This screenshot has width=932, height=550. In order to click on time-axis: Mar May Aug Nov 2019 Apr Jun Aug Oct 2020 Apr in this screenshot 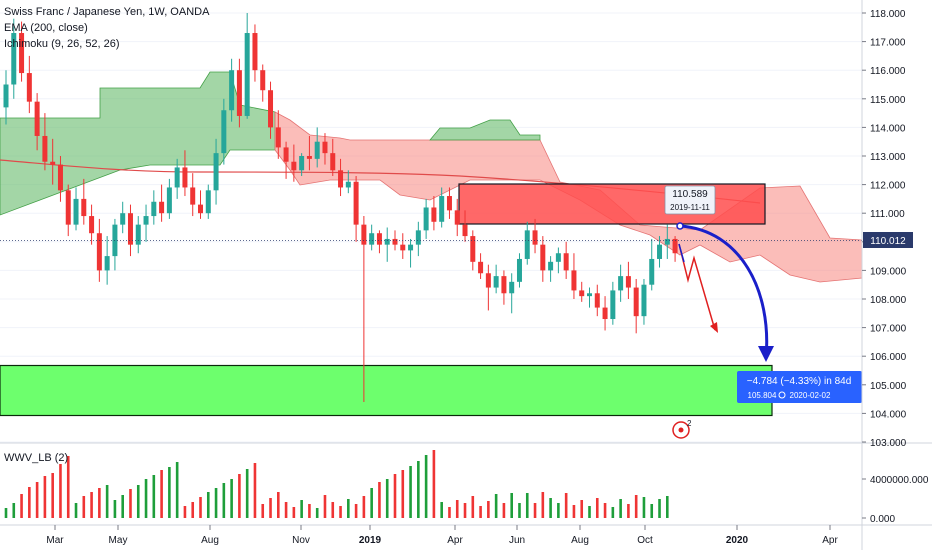, I will do `click(442, 535)`.